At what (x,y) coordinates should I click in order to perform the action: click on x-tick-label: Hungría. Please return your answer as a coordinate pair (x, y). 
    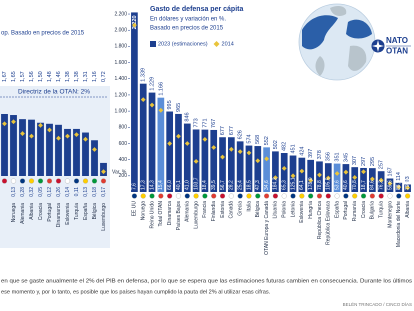
    Looking at the image, I should click on (311, 210).